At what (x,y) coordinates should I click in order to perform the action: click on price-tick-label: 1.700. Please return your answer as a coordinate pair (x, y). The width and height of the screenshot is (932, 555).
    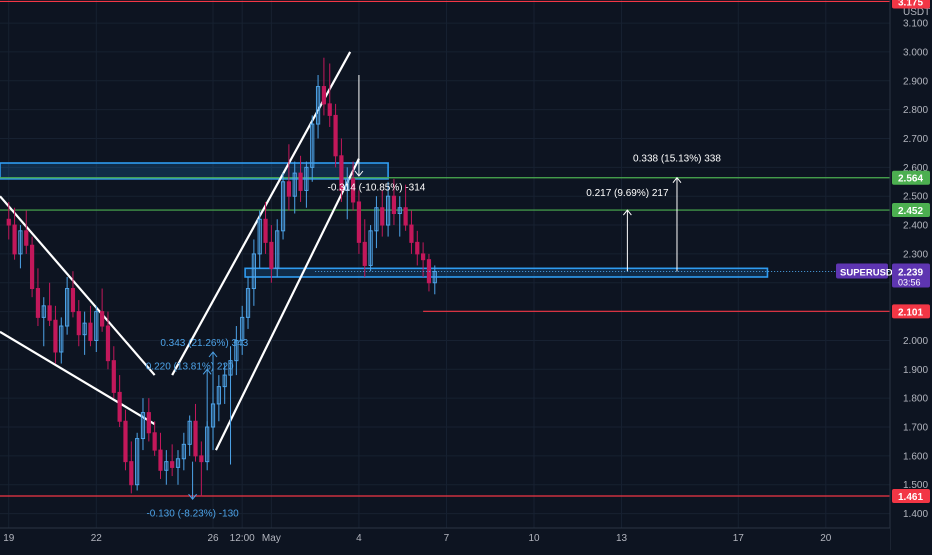
    Looking at the image, I should click on (915, 428).